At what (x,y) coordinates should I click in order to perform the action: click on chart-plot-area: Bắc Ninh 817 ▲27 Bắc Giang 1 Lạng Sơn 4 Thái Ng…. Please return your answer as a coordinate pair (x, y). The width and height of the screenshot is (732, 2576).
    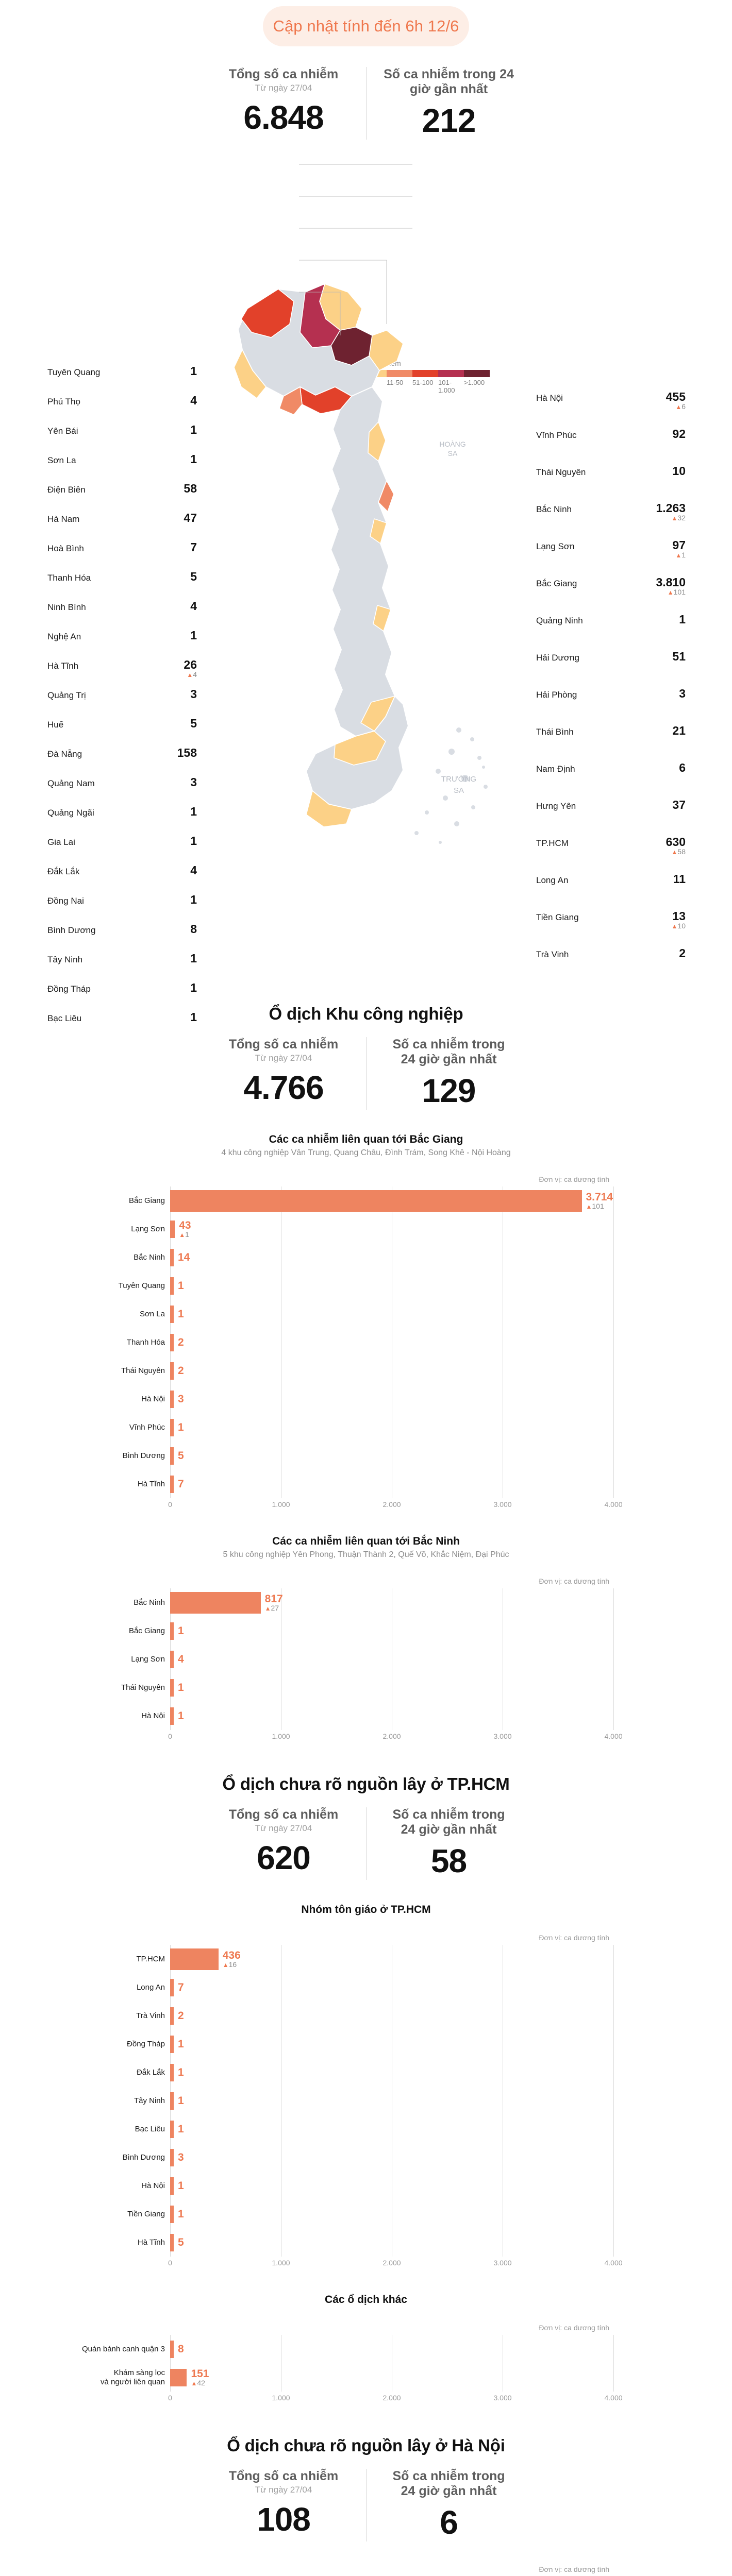
    Looking at the image, I should click on (367, 1659).